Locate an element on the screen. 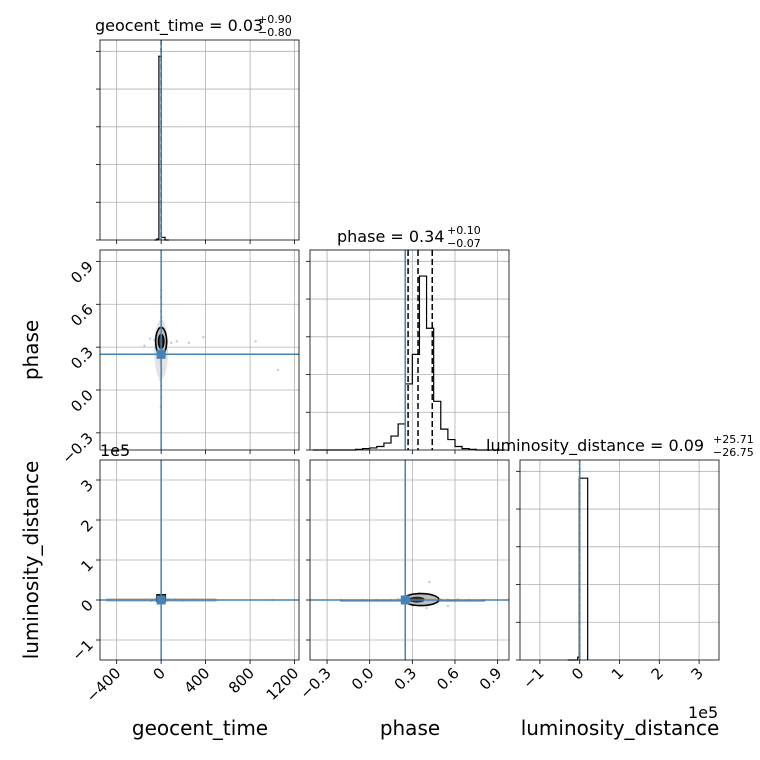 Image resolution: width=760 pixels, height=760 pixels. hist-phase-border is located at coordinates (409, 350).